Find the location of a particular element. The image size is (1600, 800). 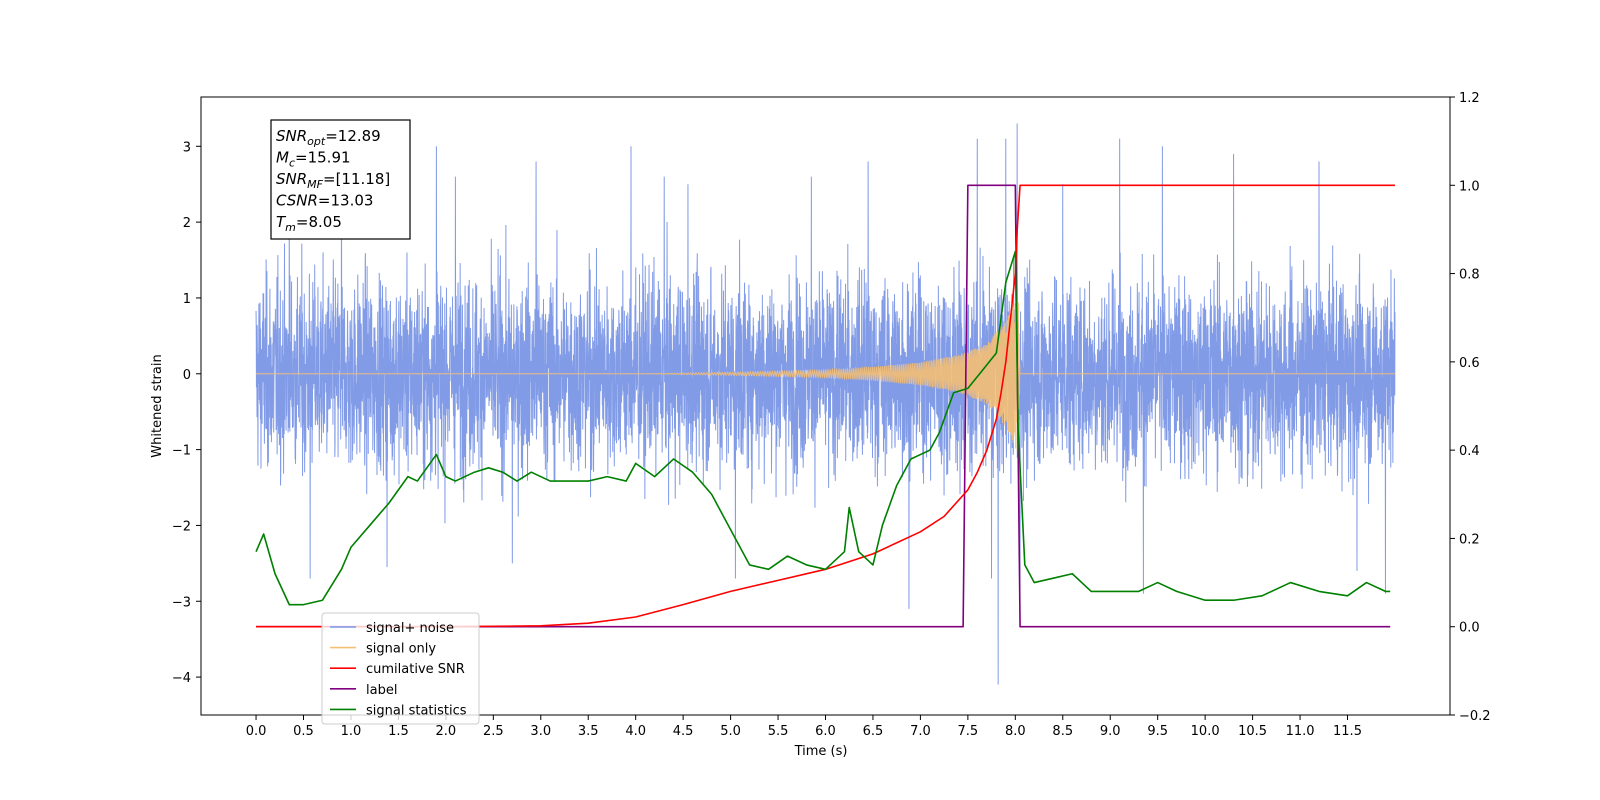

legend-label-signal-only: signal only is located at coordinates (401, 649).